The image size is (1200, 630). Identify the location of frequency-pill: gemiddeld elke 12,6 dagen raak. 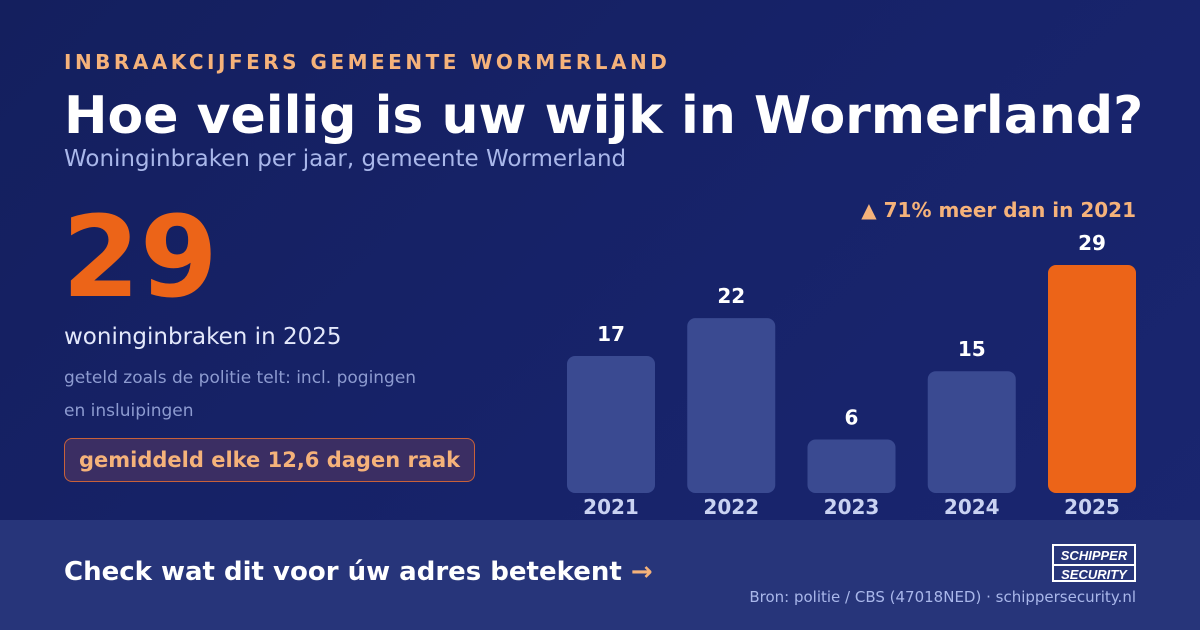
(270, 460).